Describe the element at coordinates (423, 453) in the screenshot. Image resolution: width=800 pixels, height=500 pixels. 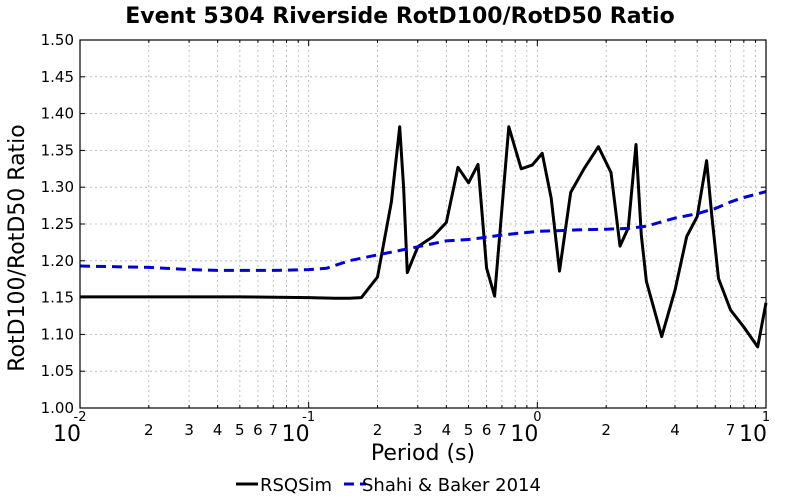
I see `x-axis-label: Period (s)` at that location.